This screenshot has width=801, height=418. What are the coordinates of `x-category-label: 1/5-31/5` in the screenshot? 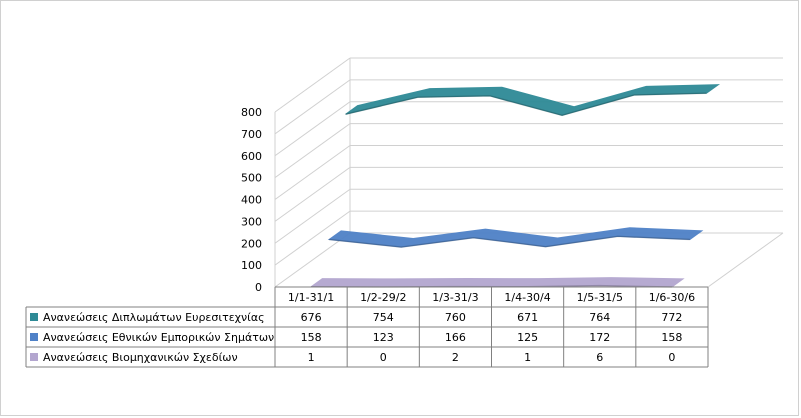 It's located at (600, 297).